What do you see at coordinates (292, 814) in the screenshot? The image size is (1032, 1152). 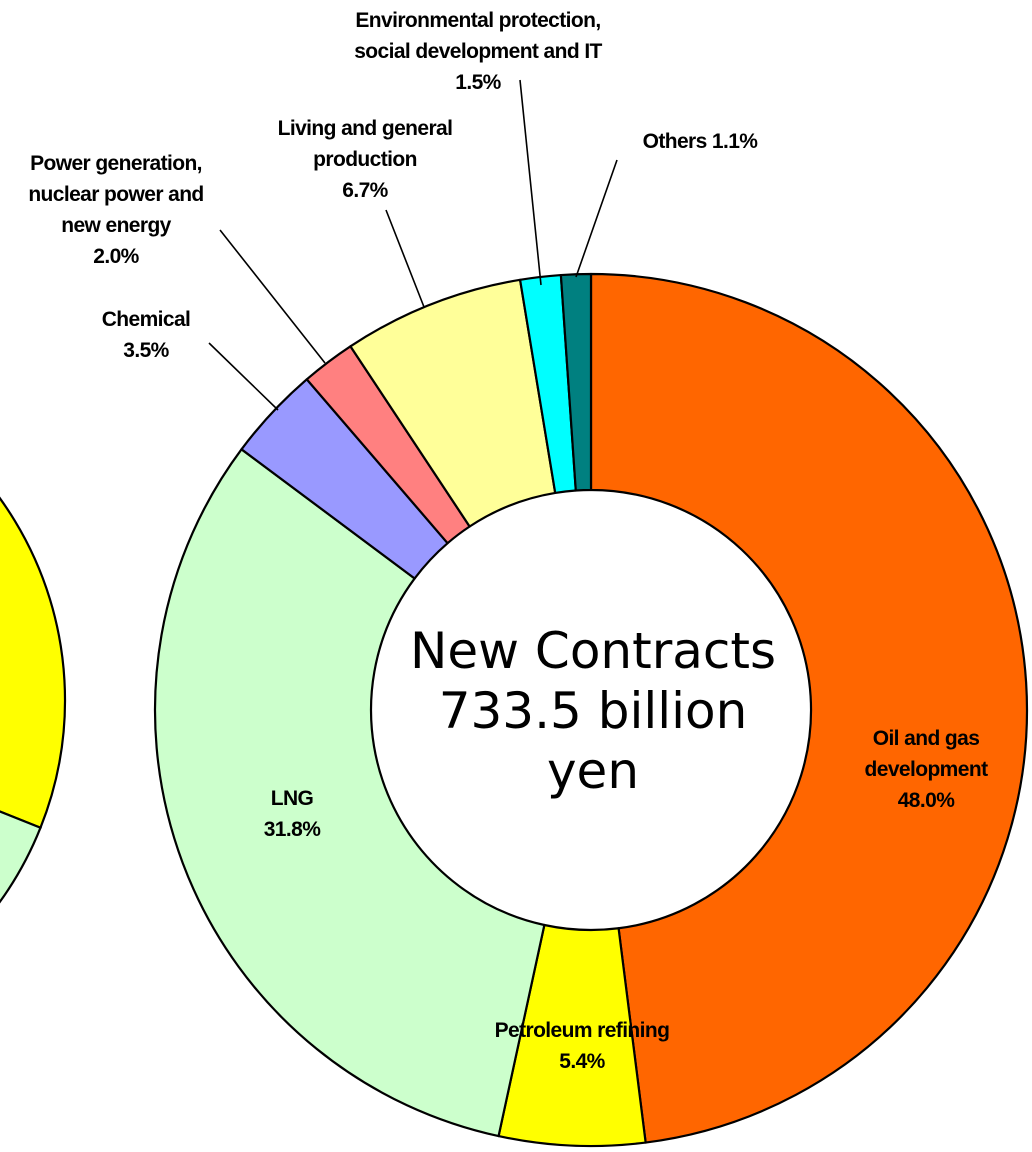 I see `slice-label-lng: LNG 31.8%` at bounding box center [292, 814].